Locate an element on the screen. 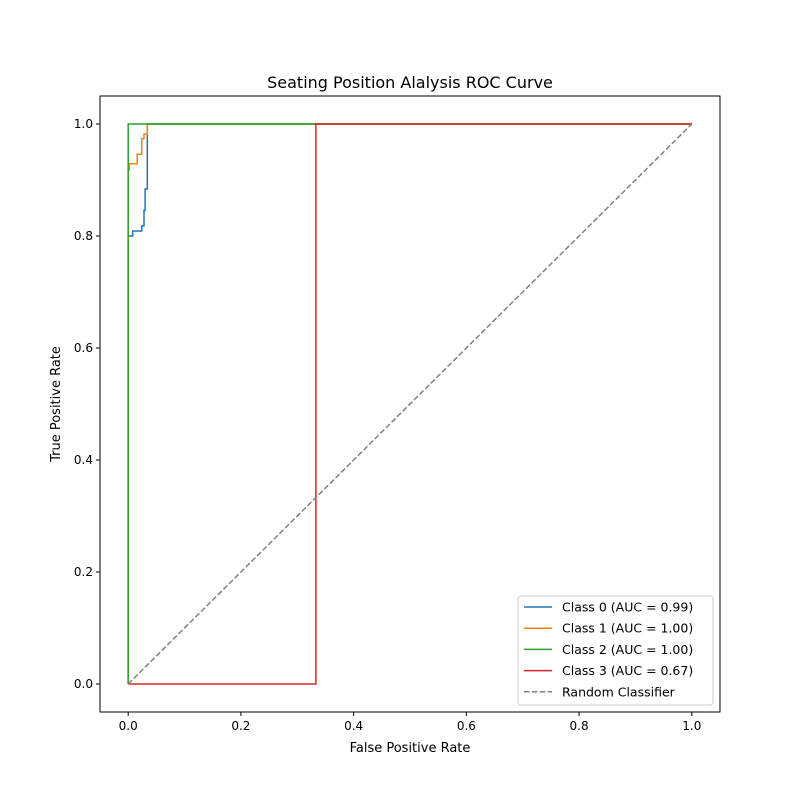  y-tick-label: 0.6 is located at coordinates (83, 348).